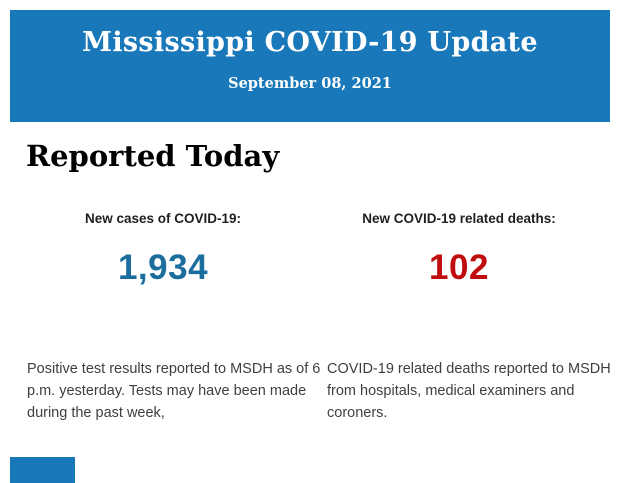 This screenshot has height=483, width=620. I want to click on new-cases-value: 1,934, so click(163, 267).